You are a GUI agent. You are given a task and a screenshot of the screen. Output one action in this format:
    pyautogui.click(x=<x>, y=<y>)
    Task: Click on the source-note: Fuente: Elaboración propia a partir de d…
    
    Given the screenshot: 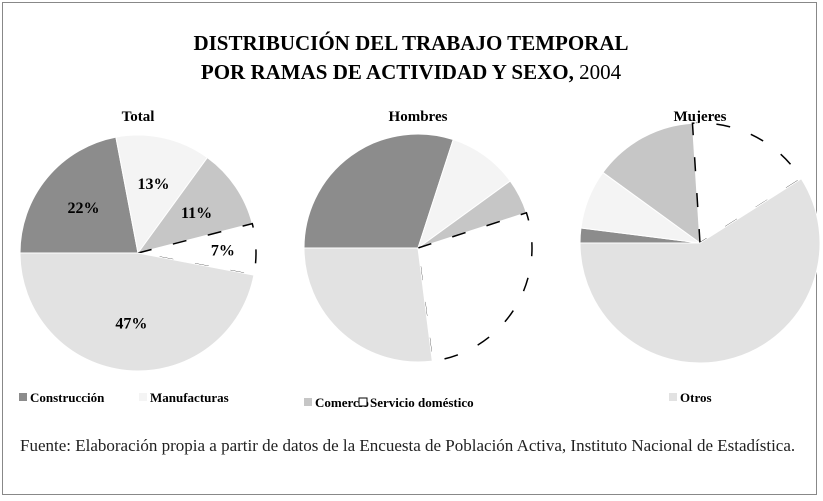 What is the action you would take?
    pyautogui.click(x=408, y=445)
    